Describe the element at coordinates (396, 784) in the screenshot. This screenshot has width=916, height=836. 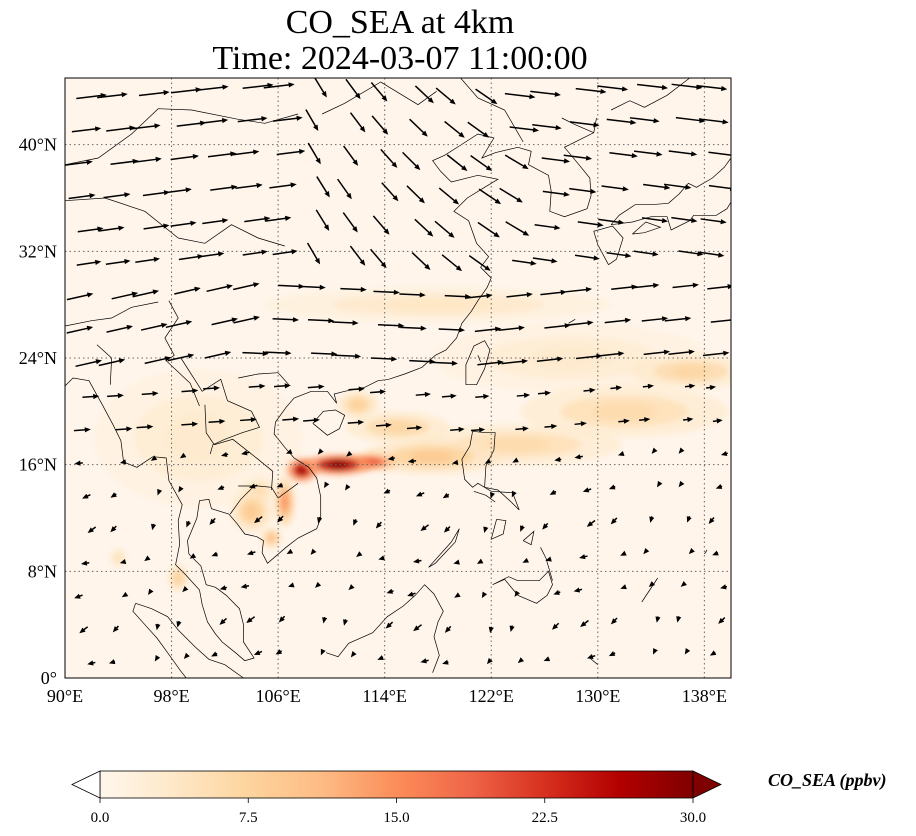
I see `colorbar-gradient` at that location.